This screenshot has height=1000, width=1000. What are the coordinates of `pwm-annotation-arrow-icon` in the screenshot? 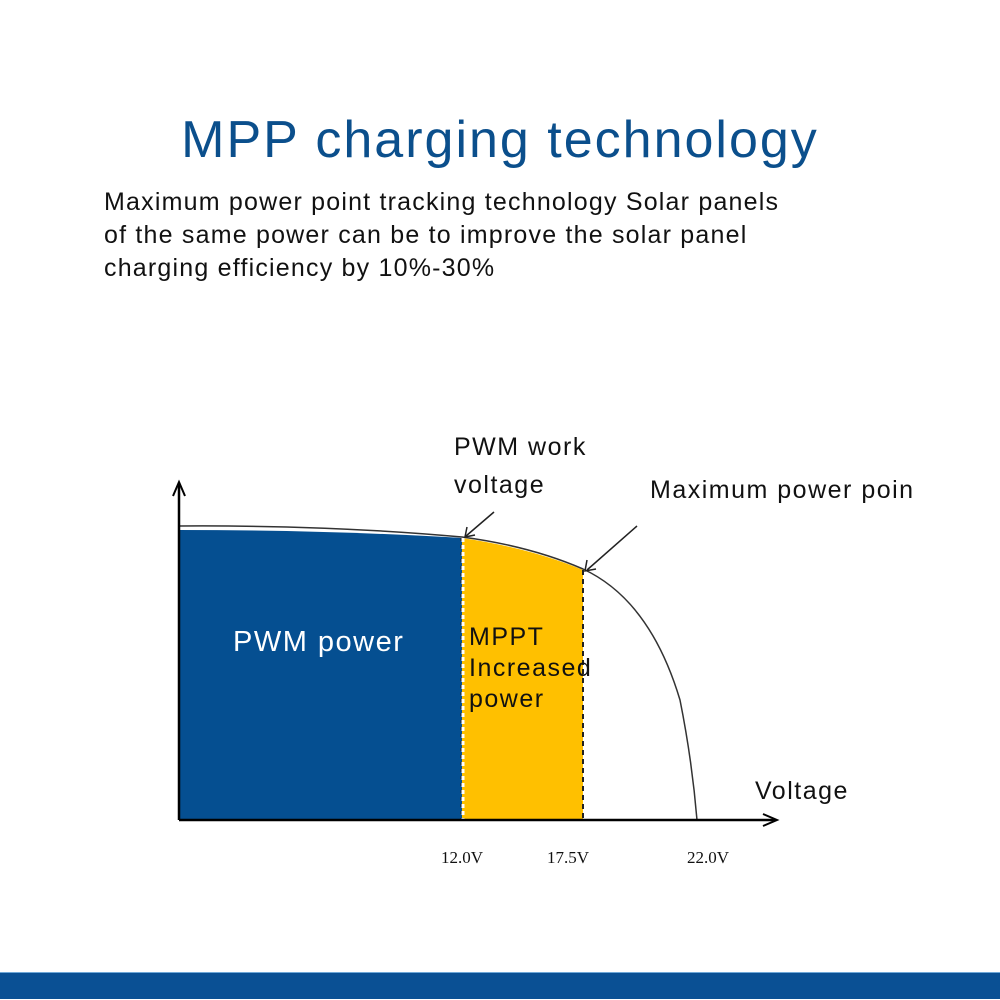 It's located at (470, 532).